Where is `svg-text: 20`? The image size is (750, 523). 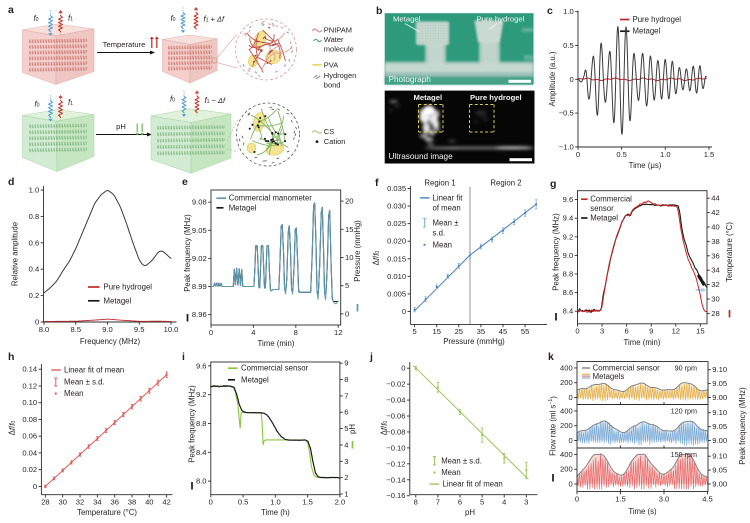
svg-text: 20 is located at coordinates (349, 201).